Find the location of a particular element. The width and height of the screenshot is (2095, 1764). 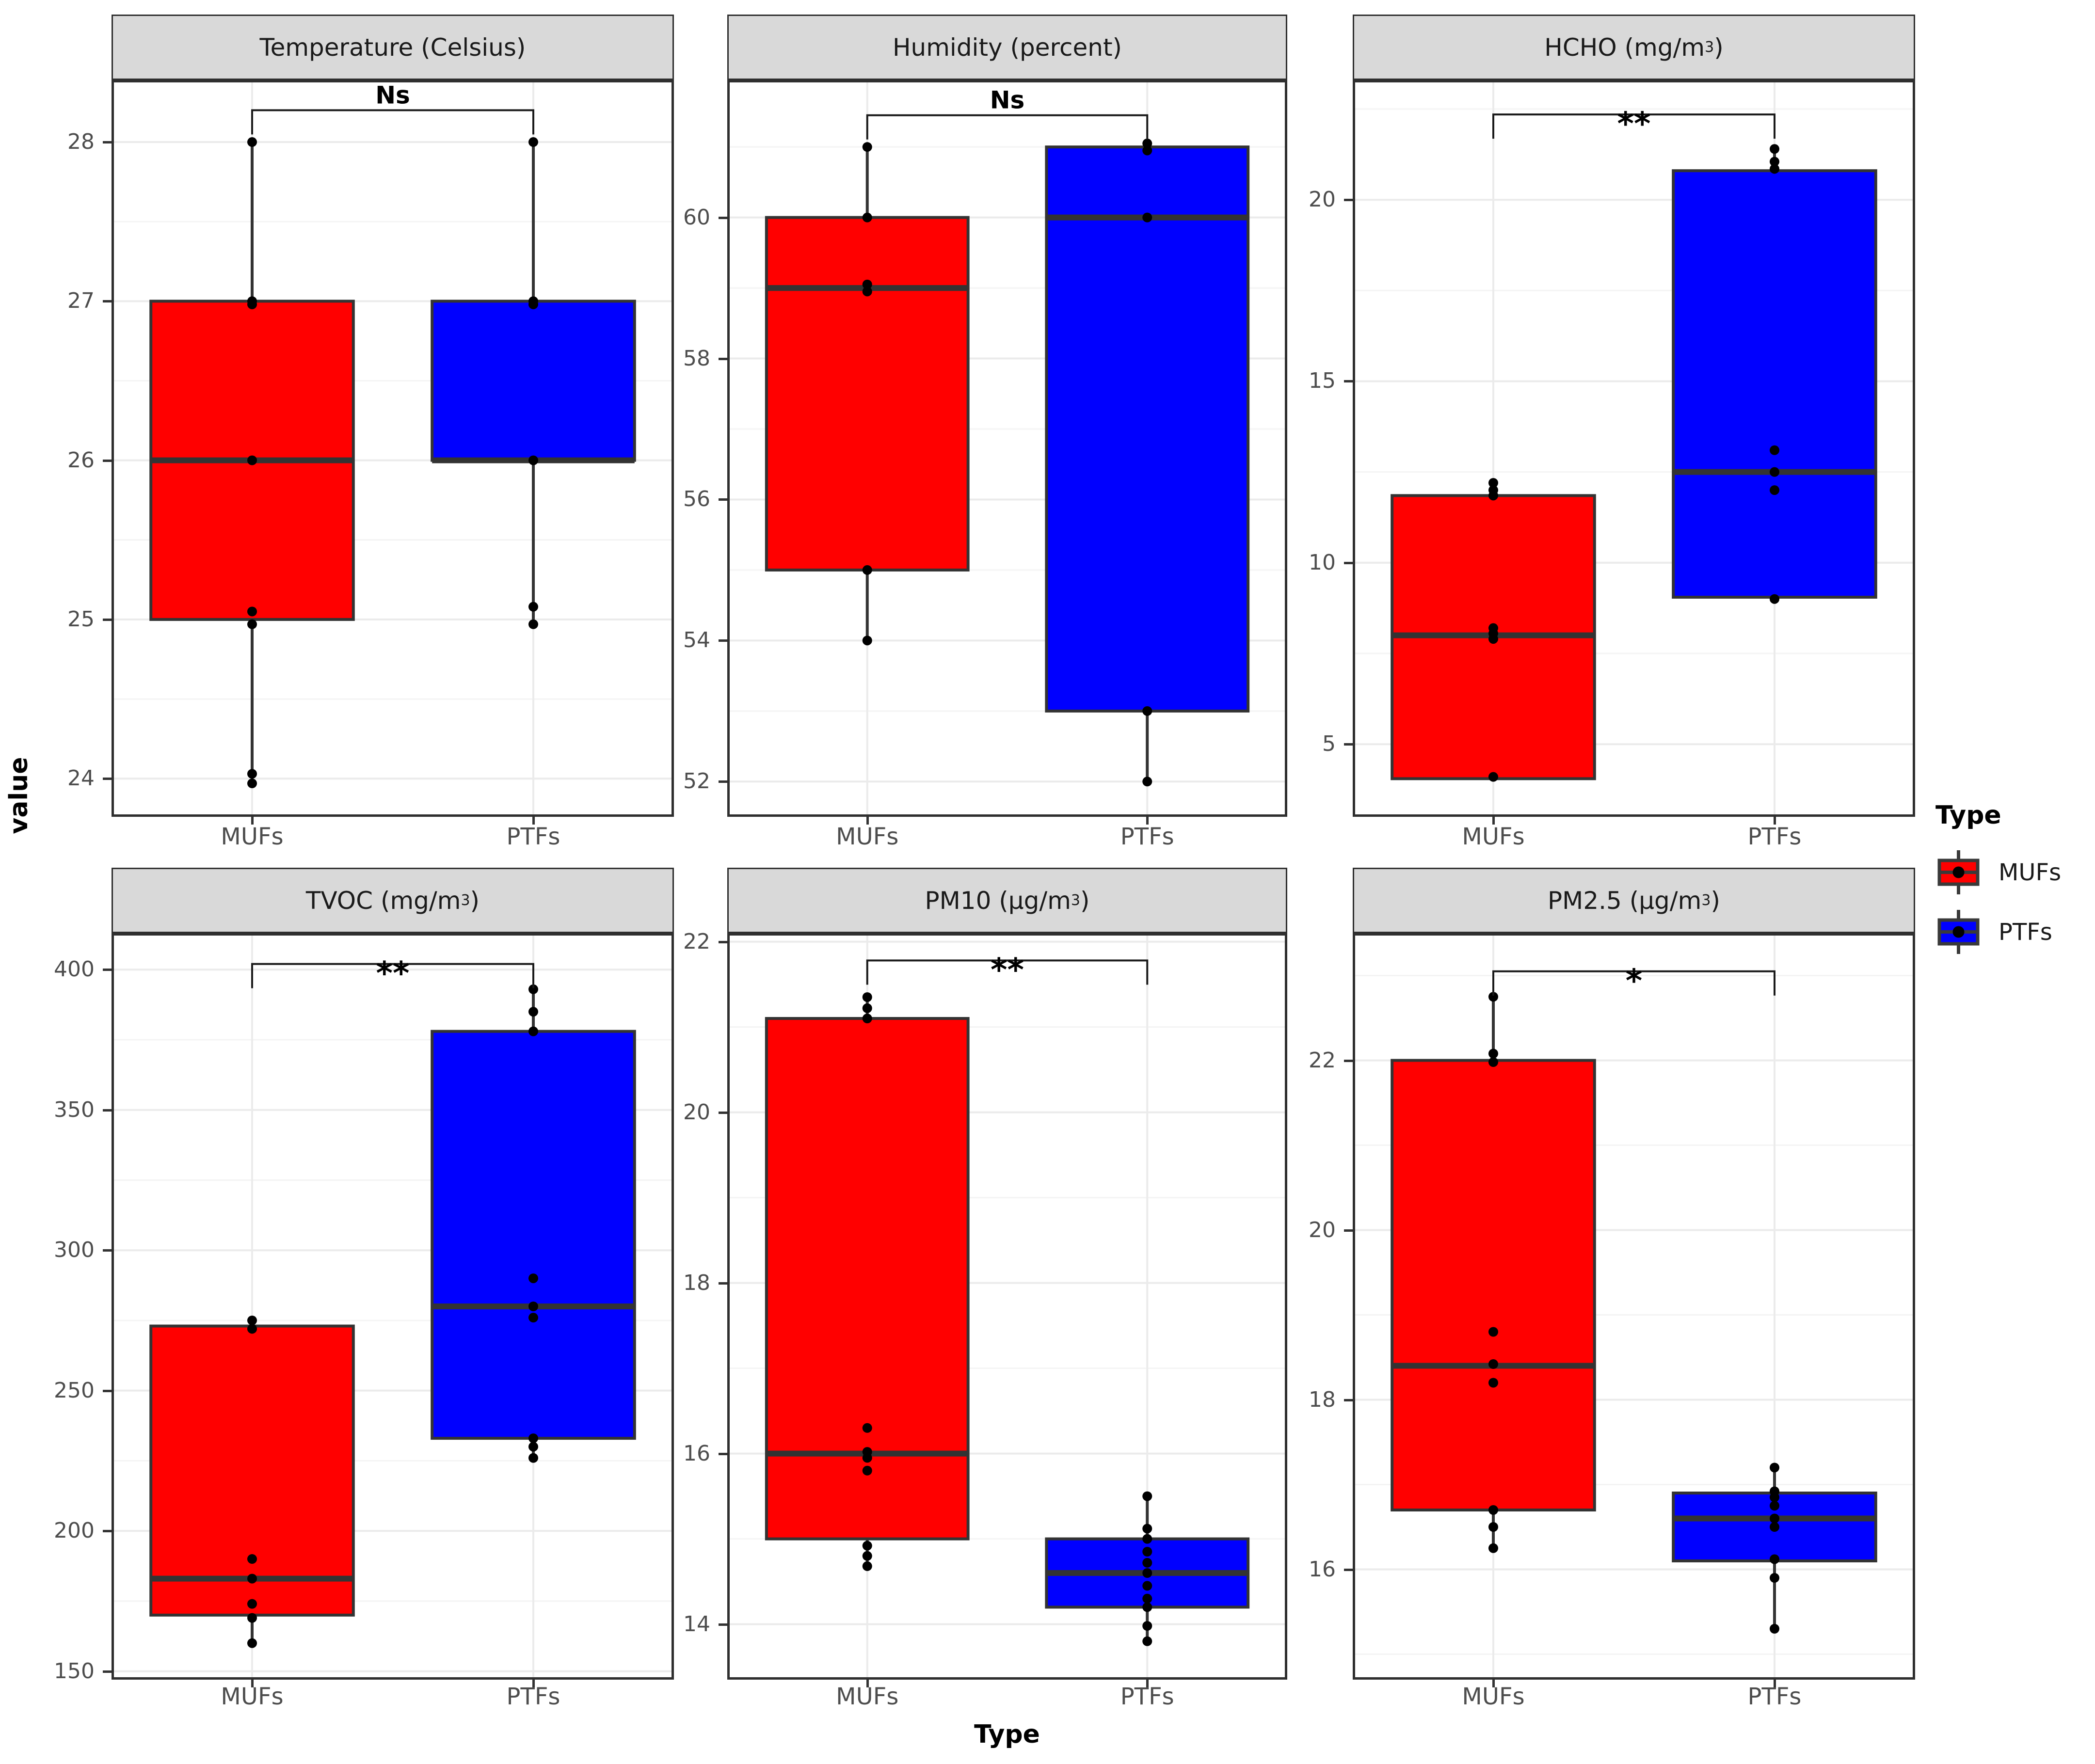

y-tick-label: 18 is located at coordinates (697, 1282).